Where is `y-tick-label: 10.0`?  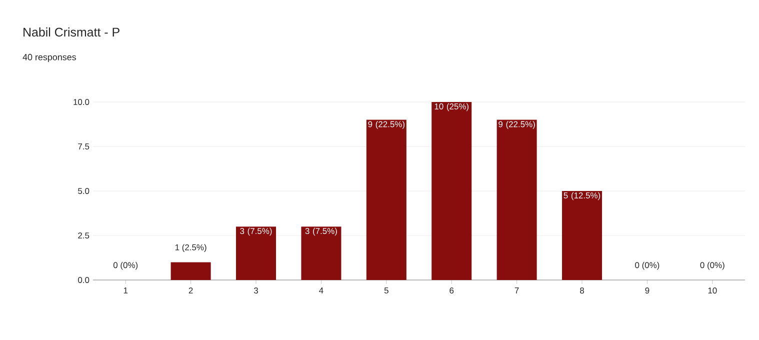
y-tick-label: 10.0 is located at coordinates (82, 102).